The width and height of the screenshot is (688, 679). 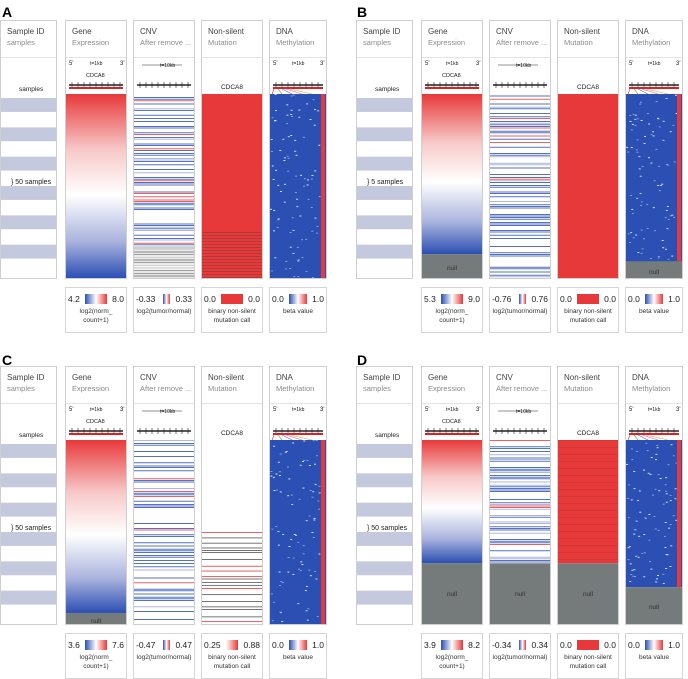 I want to click on legend-max: 8.2, so click(x=474, y=645).